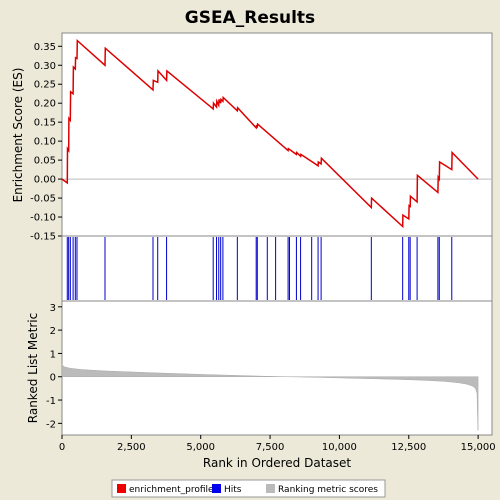 The height and width of the screenshot is (500, 500). Describe the element at coordinates (43, 199) in the screenshot. I see `enrichment-y-tick-label: -0.05` at that location.